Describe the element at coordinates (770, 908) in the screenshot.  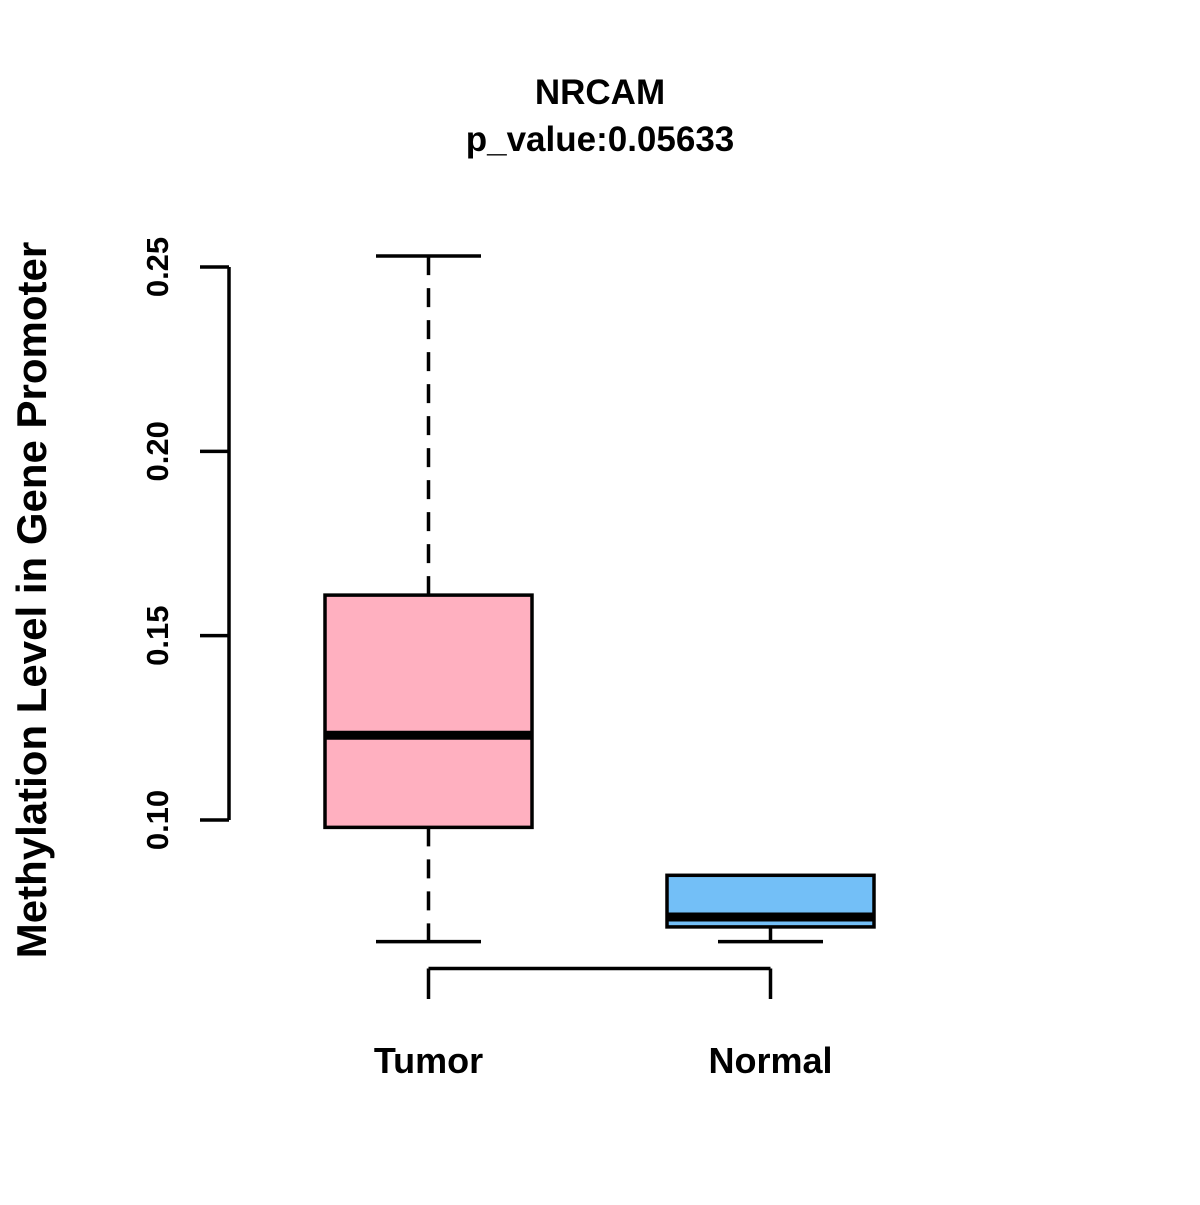
I see `box-group-normal` at that location.